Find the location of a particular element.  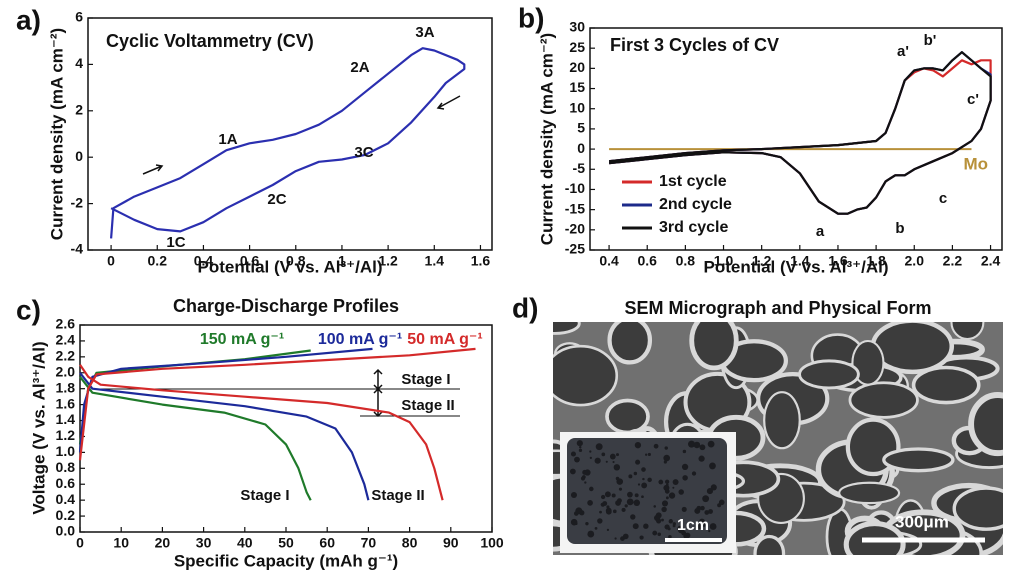

y-tick-label: 6 is located at coordinates (79, 17).